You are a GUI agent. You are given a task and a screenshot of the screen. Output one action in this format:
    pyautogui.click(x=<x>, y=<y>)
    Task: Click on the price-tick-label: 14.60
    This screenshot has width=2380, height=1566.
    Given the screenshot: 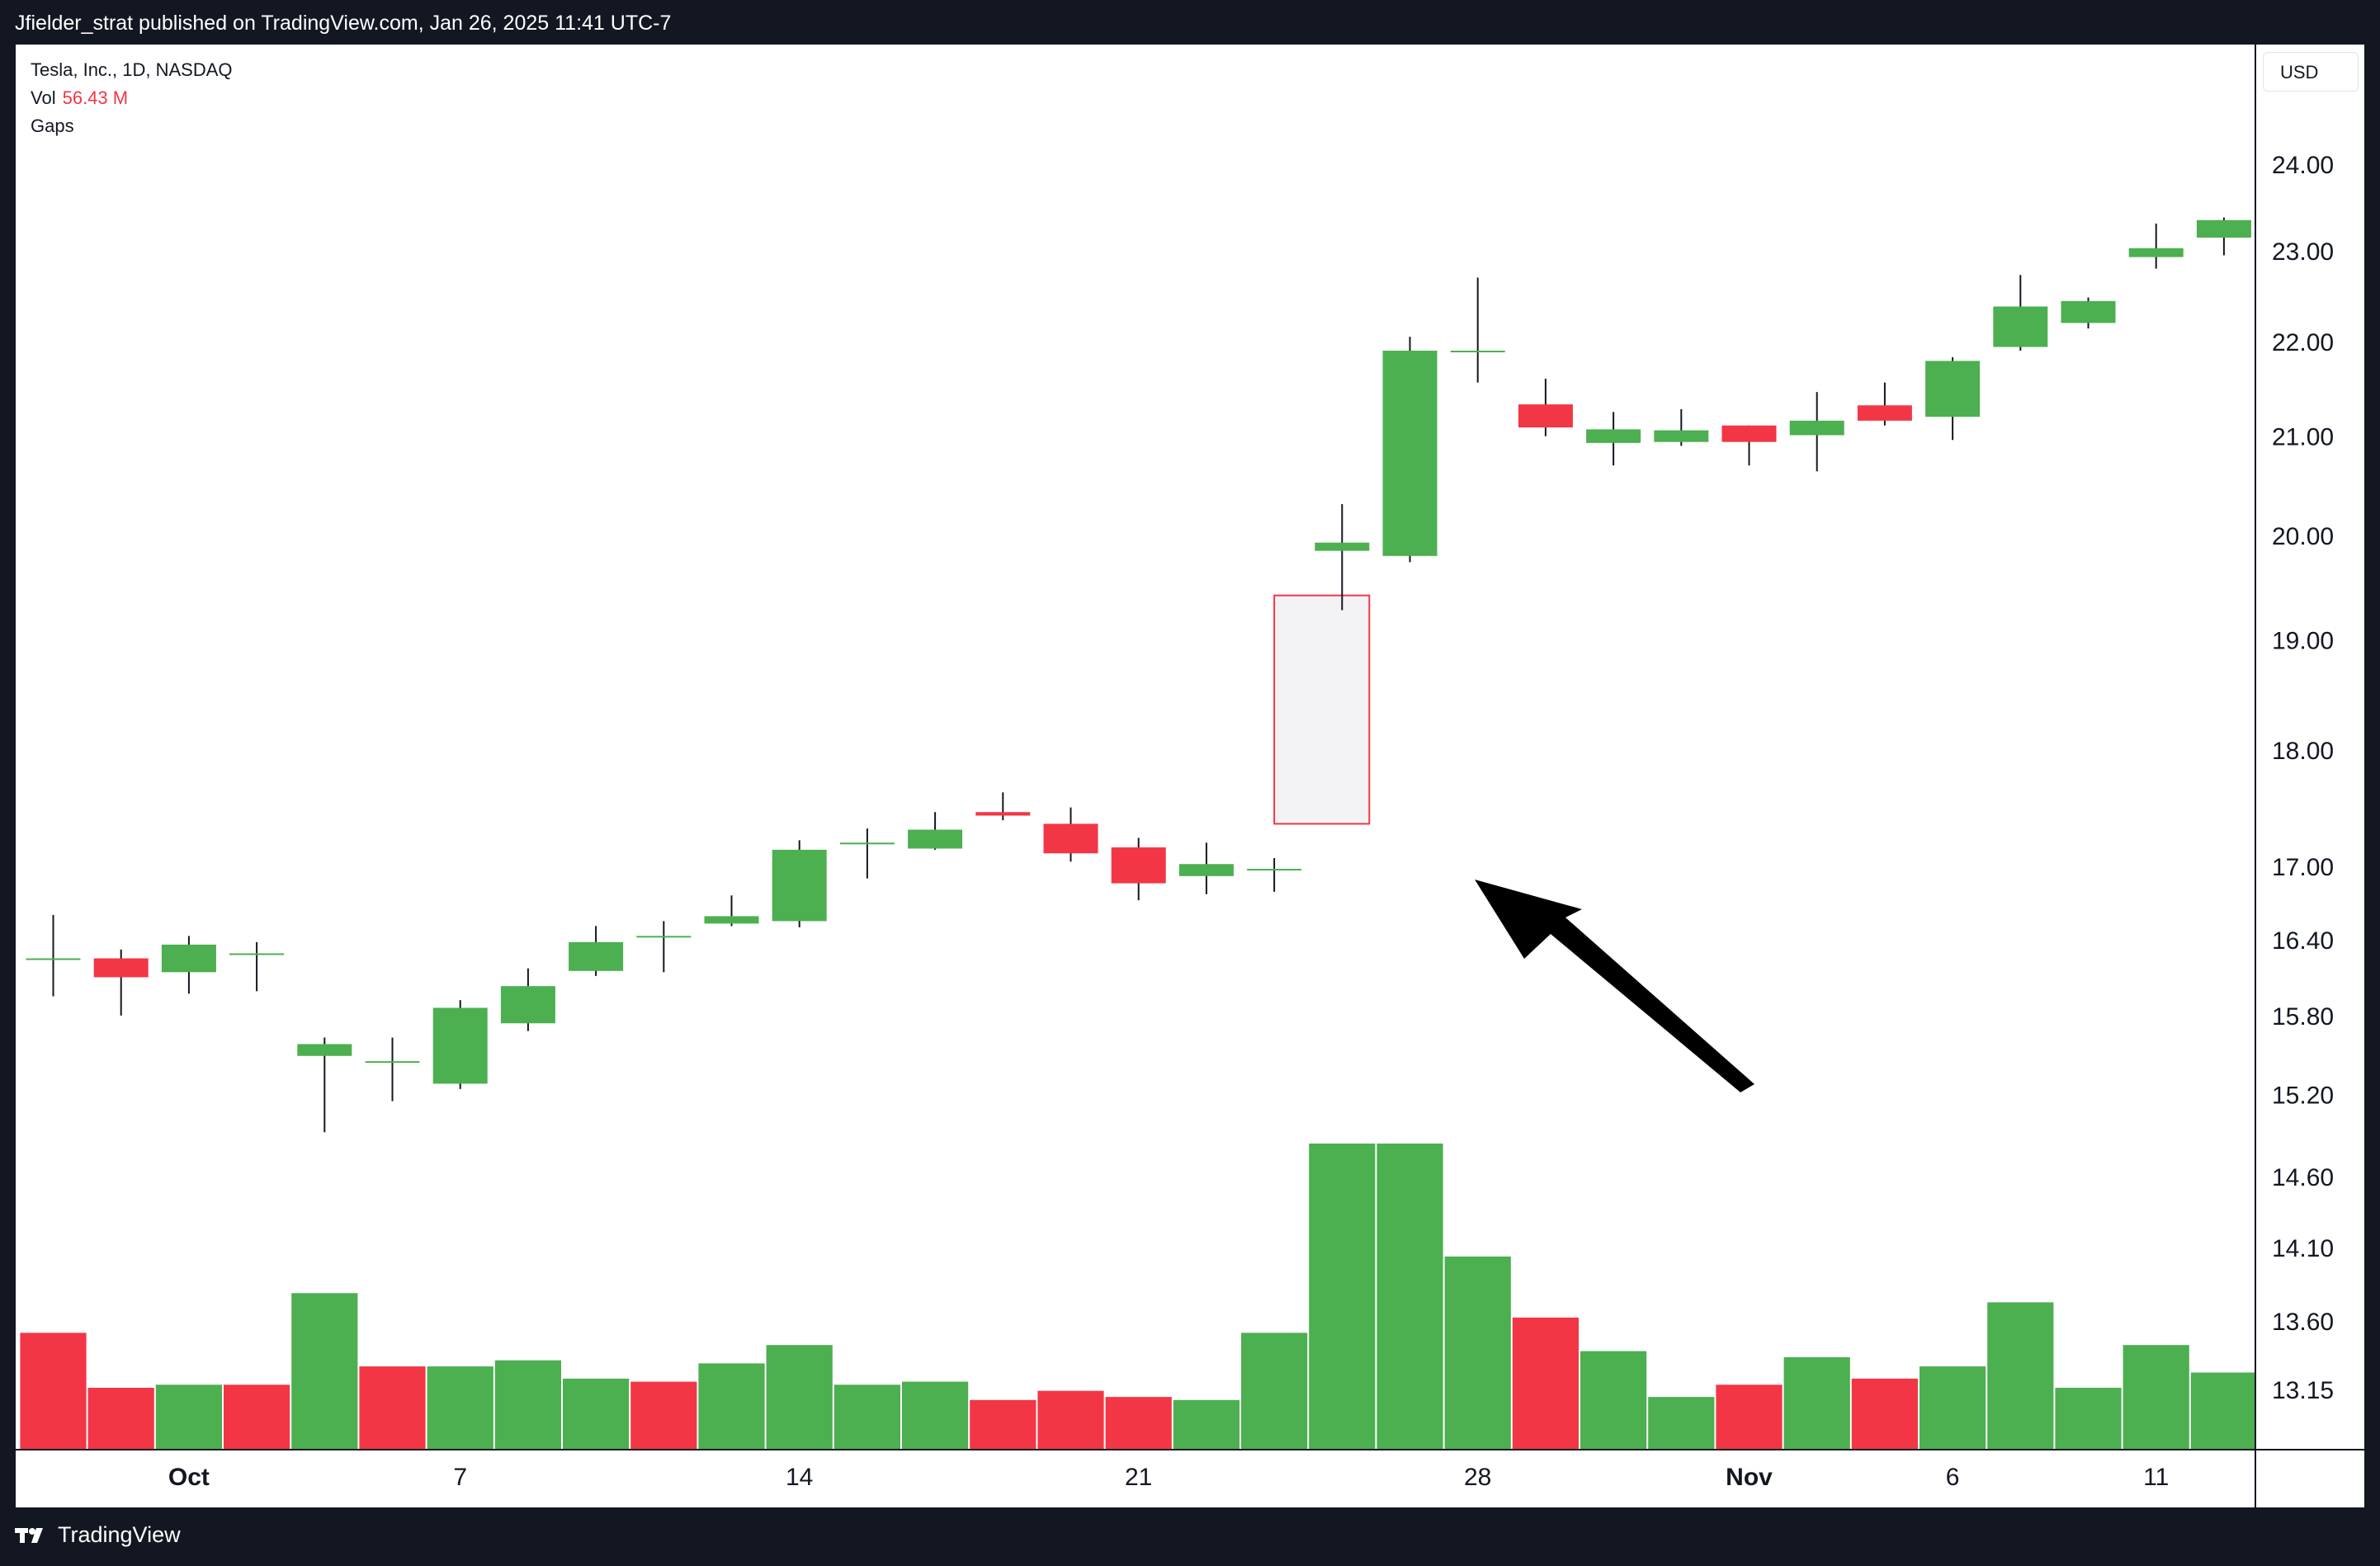 What is the action you would take?
    pyautogui.click(x=2303, y=1177)
    